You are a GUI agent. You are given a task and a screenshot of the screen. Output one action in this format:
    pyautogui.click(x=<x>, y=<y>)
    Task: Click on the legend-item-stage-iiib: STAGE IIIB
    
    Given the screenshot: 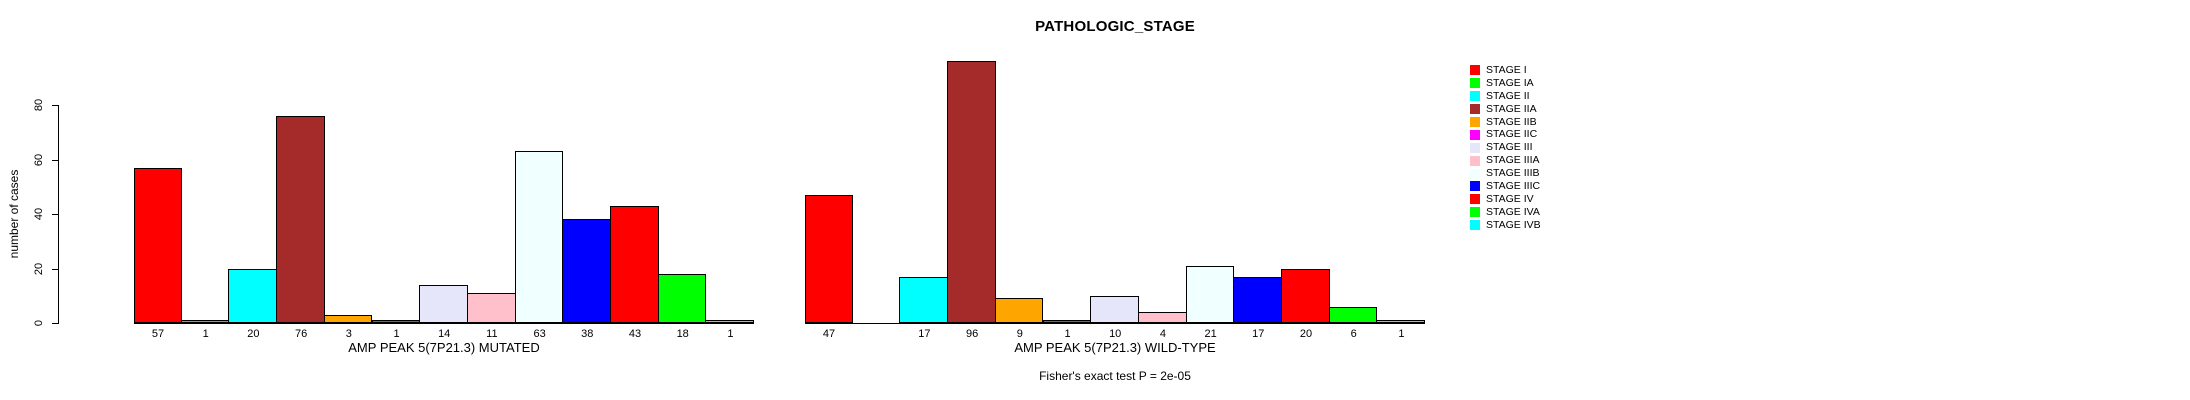 What is the action you would take?
    pyautogui.click(x=1505, y=173)
    